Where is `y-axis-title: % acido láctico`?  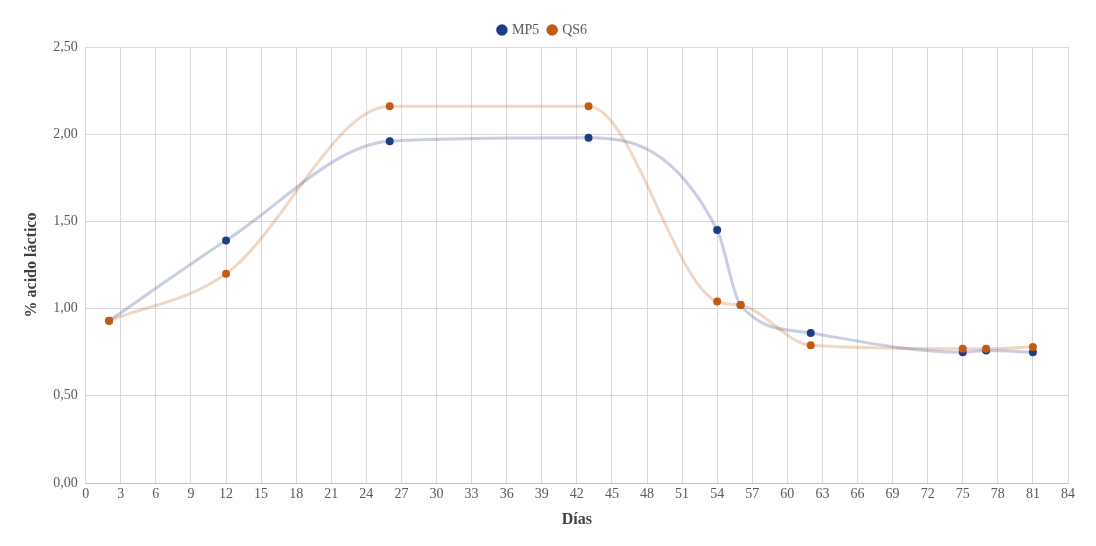
y-axis-title: % acido láctico is located at coordinates (30, 265).